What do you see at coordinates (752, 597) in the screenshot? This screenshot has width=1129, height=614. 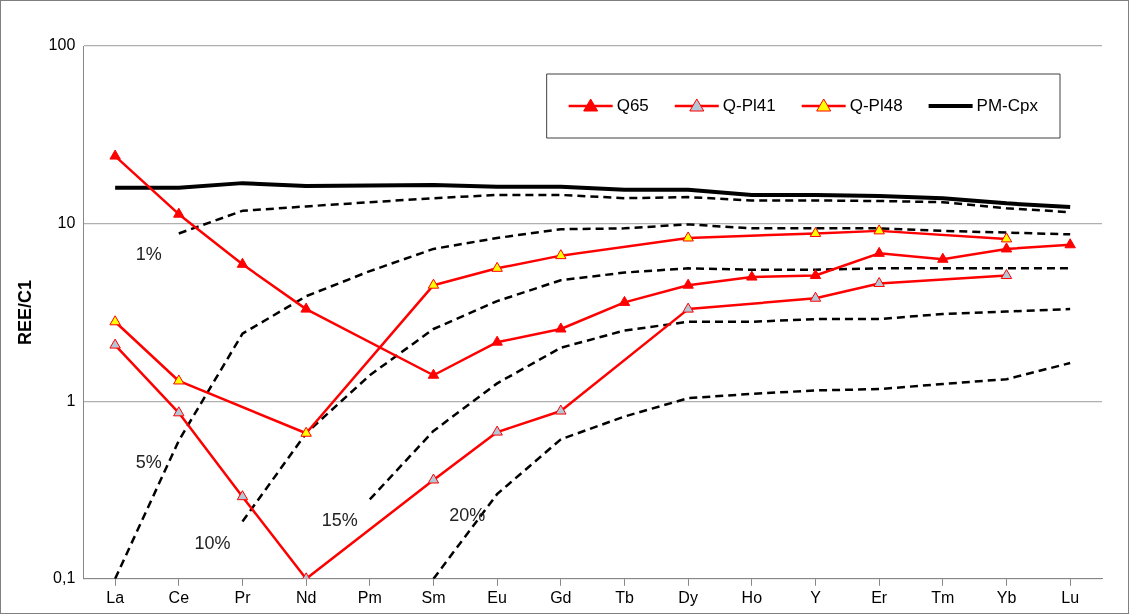 I see `x-tick-label: Ho` at bounding box center [752, 597].